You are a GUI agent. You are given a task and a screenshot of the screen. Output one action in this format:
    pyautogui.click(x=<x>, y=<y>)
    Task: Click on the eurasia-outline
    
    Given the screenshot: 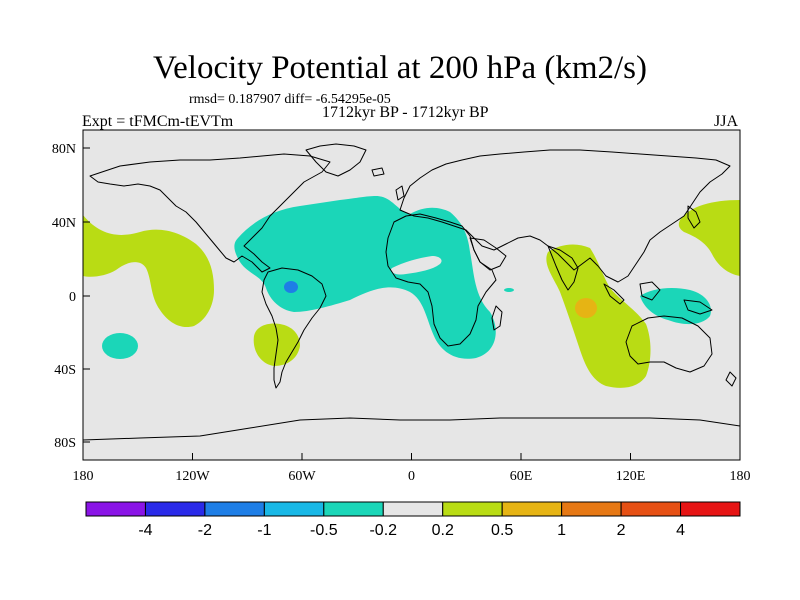 What is the action you would take?
    pyautogui.click(x=565, y=216)
    